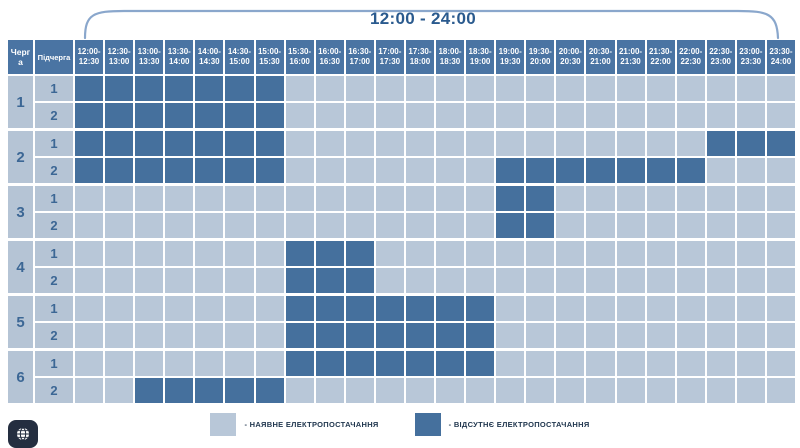  What do you see at coordinates (20, 377) in the screenshot?
I see `queue-label: 6` at bounding box center [20, 377].